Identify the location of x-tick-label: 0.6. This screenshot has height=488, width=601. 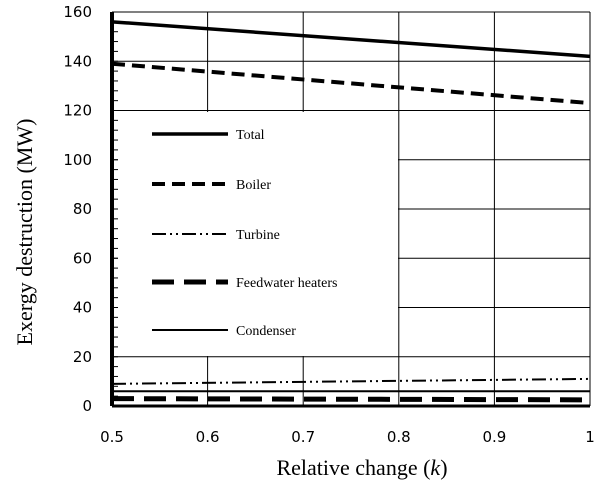
(208, 437).